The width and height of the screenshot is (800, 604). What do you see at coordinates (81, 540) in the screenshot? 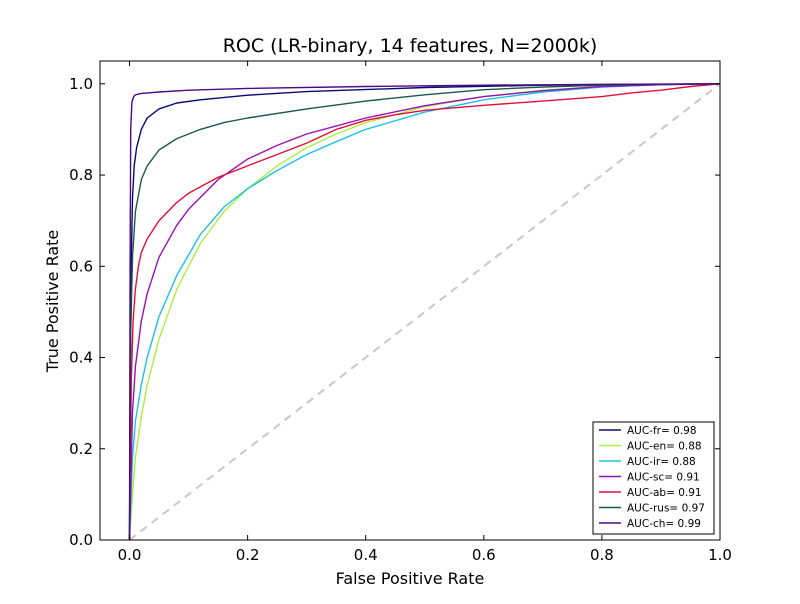
I see `y-tick-label: 0.0` at bounding box center [81, 540].